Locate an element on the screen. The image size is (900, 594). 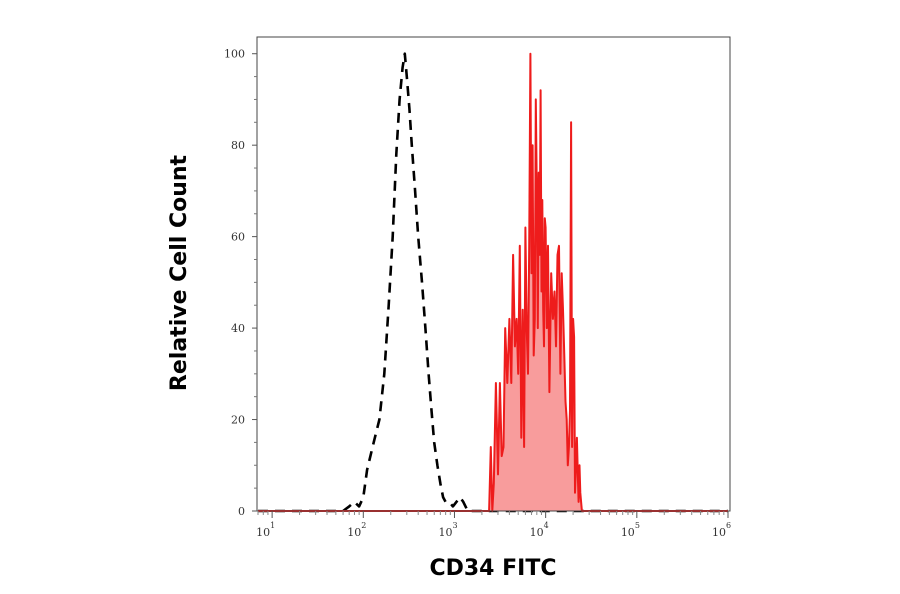
y-tick-label: 40 is located at coordinates (238, 328).